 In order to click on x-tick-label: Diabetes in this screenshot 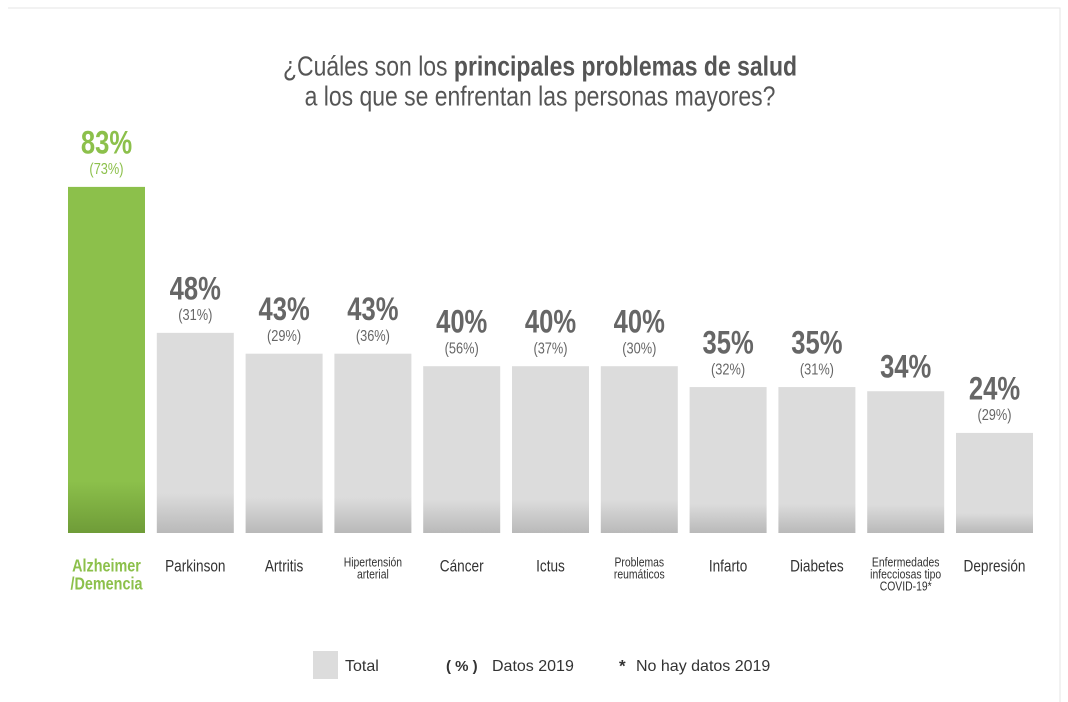, I will do `click(817, 566)`.